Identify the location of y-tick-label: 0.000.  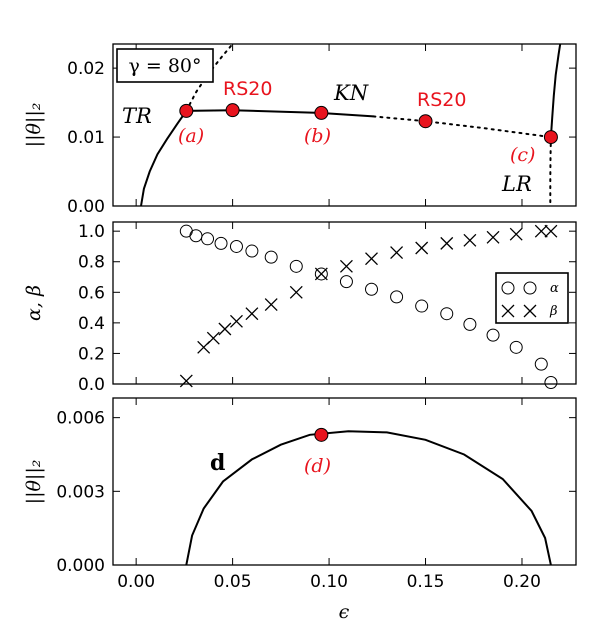
(80, 566).